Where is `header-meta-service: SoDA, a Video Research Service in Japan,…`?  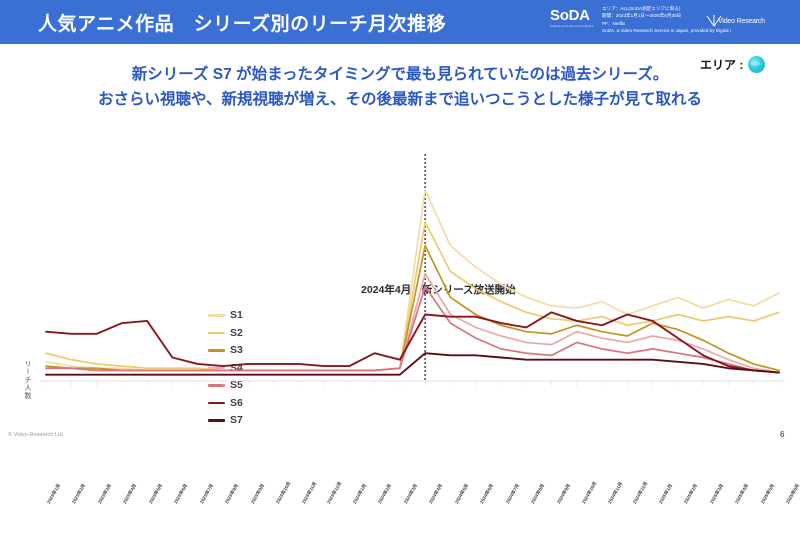 header-meta-service: SoDA, a Video Research Service in Japan,… is located at coordinates (666, 31).